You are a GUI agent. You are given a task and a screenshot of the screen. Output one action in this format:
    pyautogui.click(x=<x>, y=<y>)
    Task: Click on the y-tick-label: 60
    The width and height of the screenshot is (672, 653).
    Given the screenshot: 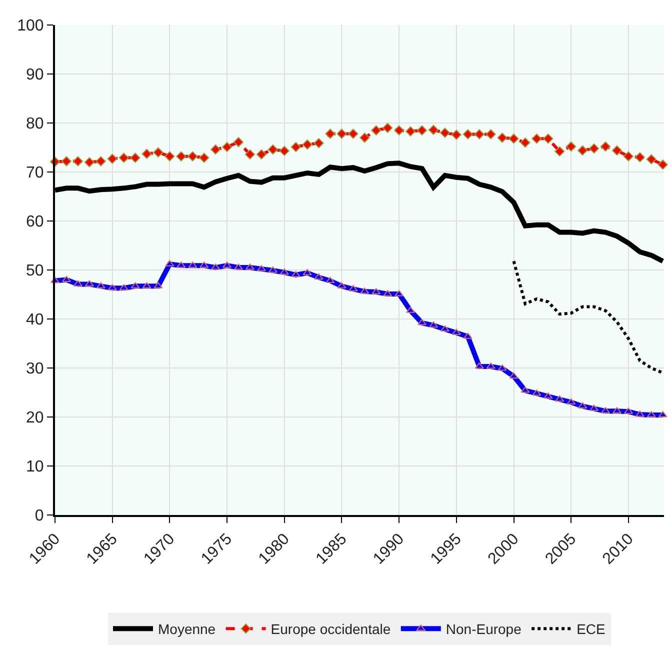 What is the action you would take?
    pyautogui.click(x=35, y=222)
    